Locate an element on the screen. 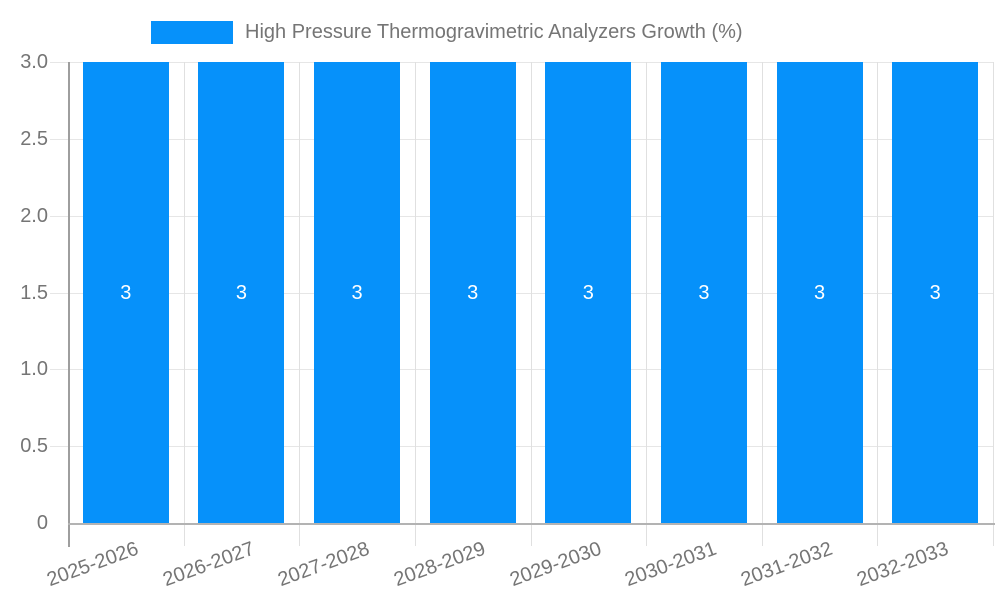 The image size is (1000, 600). x-tick-label: 2030-2031 is located at coordinates (671, 564).